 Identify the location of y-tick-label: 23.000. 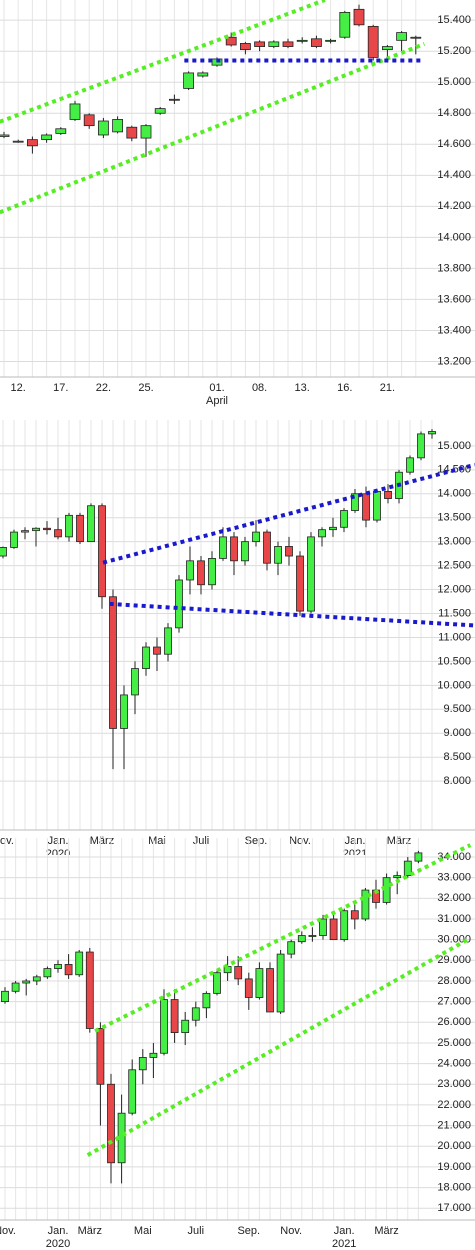
(454, 1084).